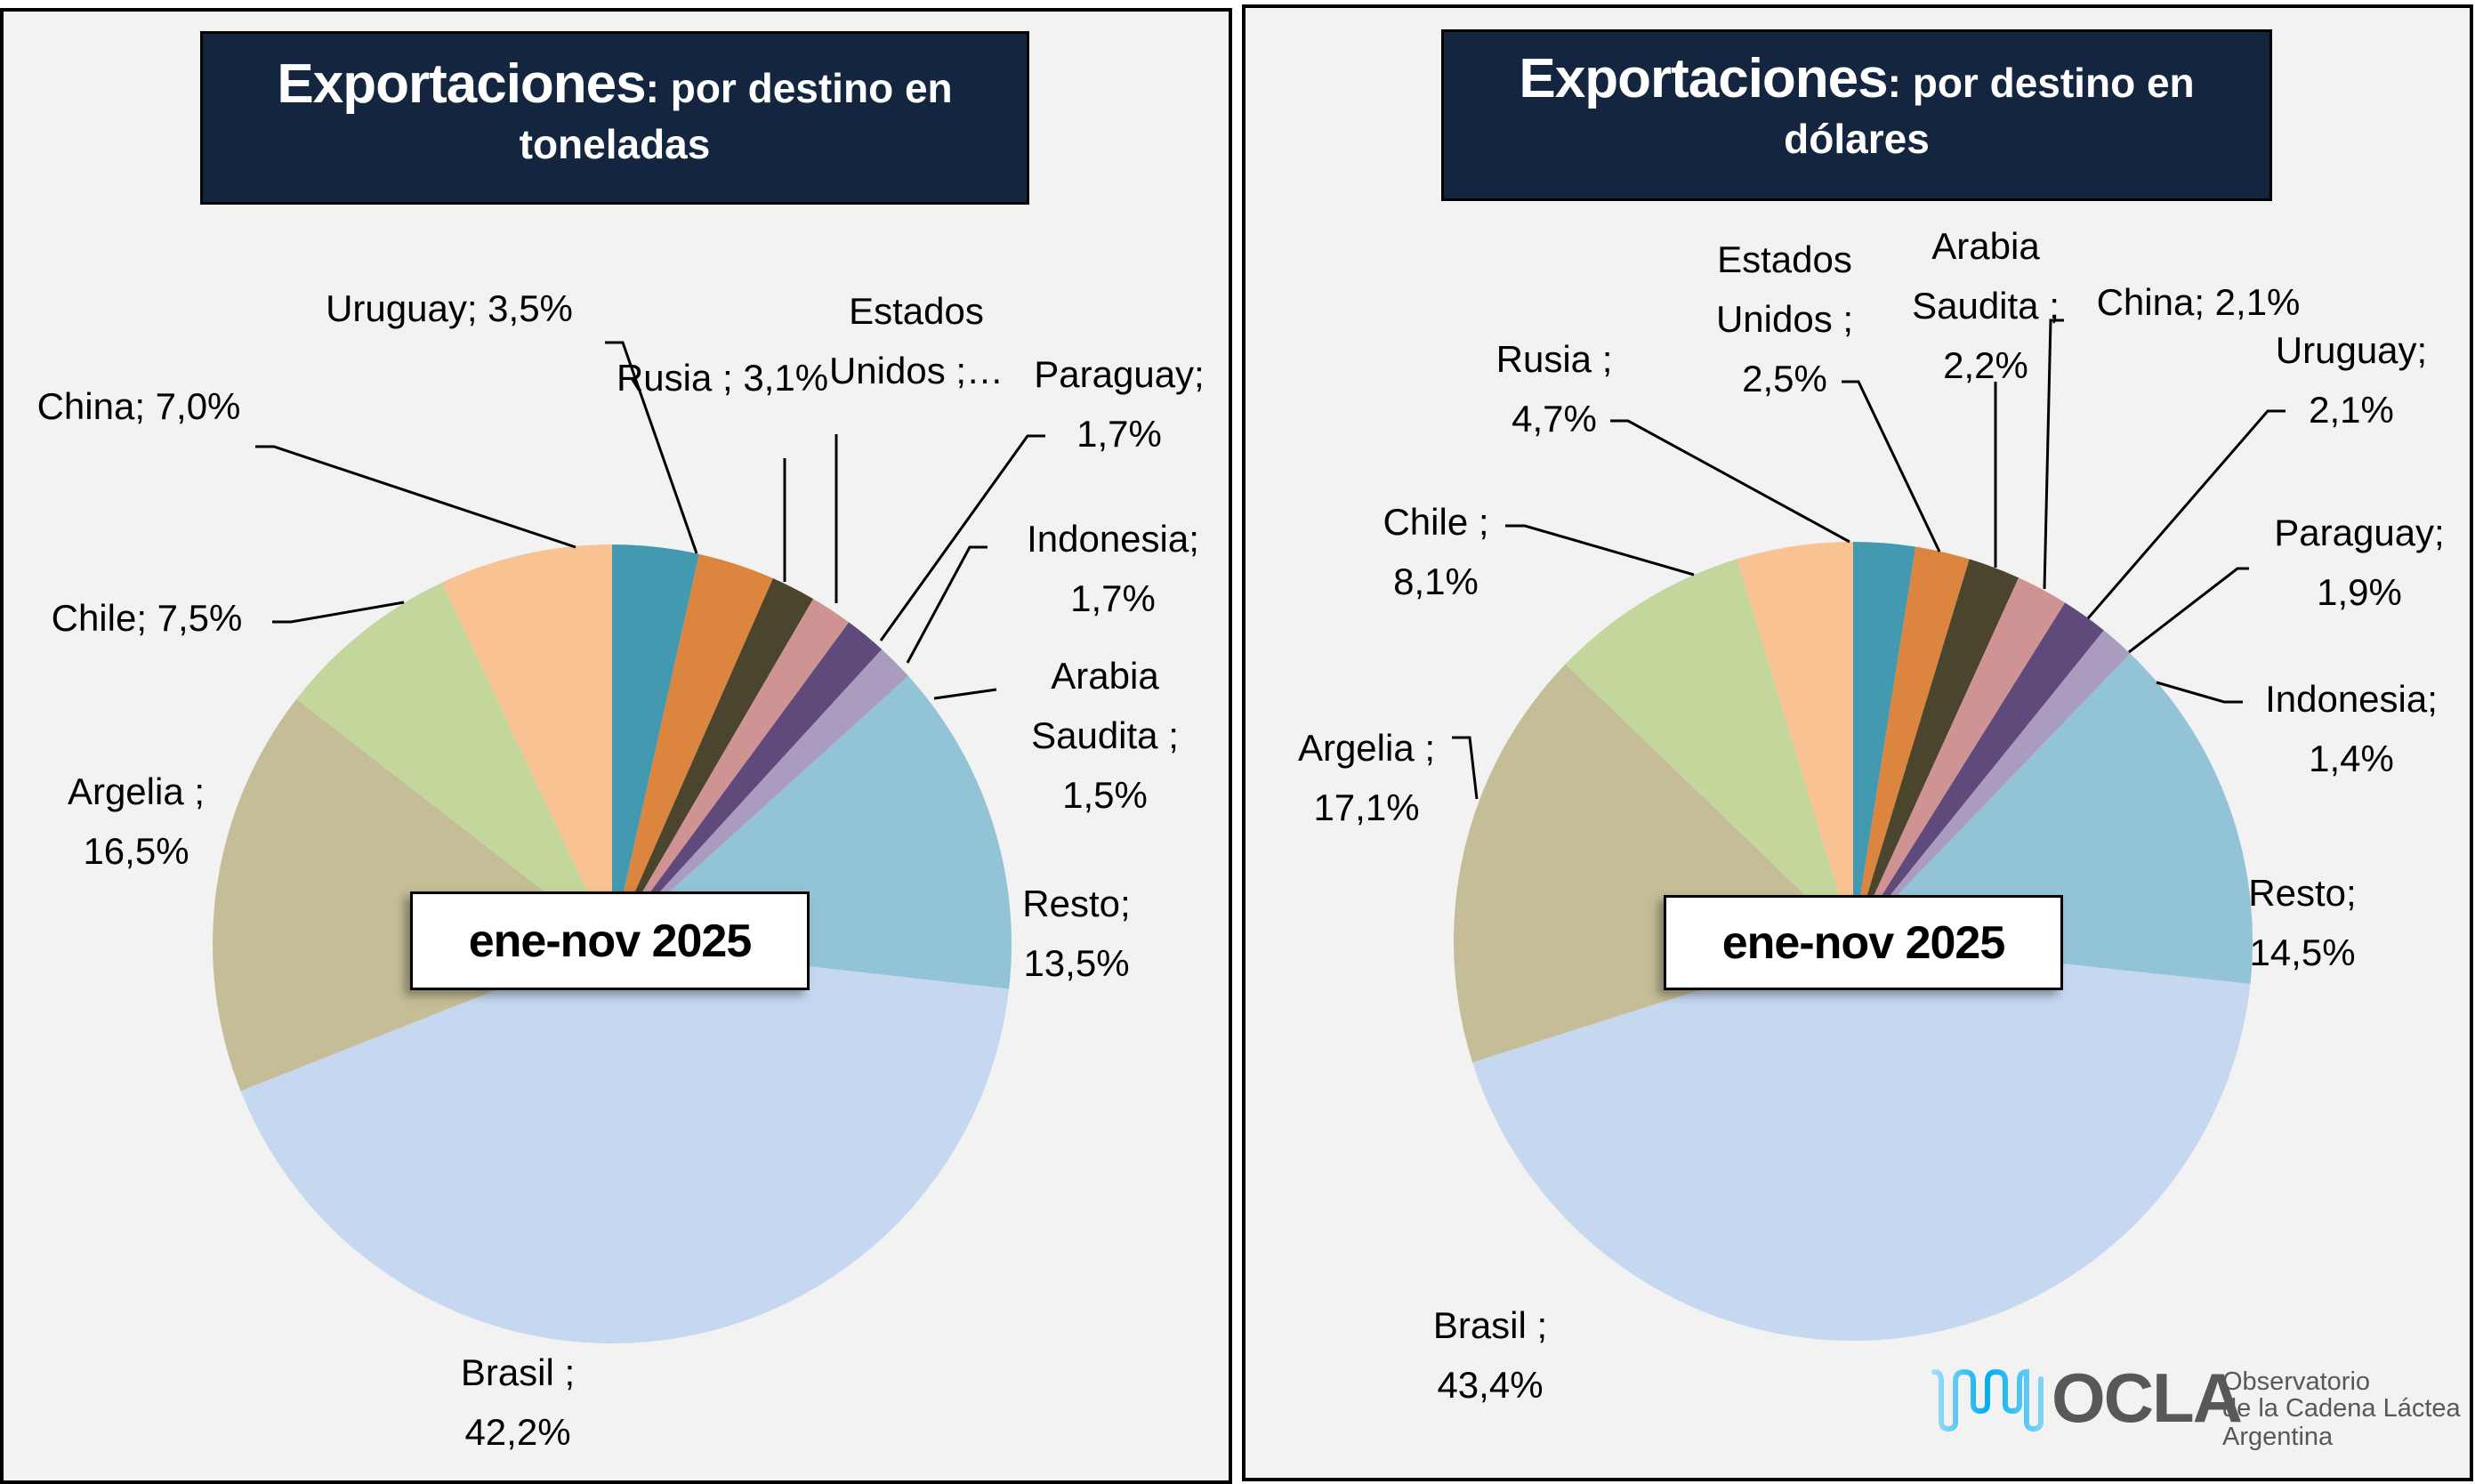 This screenshot has height=1484, width=2475. I want to click on data-label-uruguay: Uruguay;, so click(2351, 350).